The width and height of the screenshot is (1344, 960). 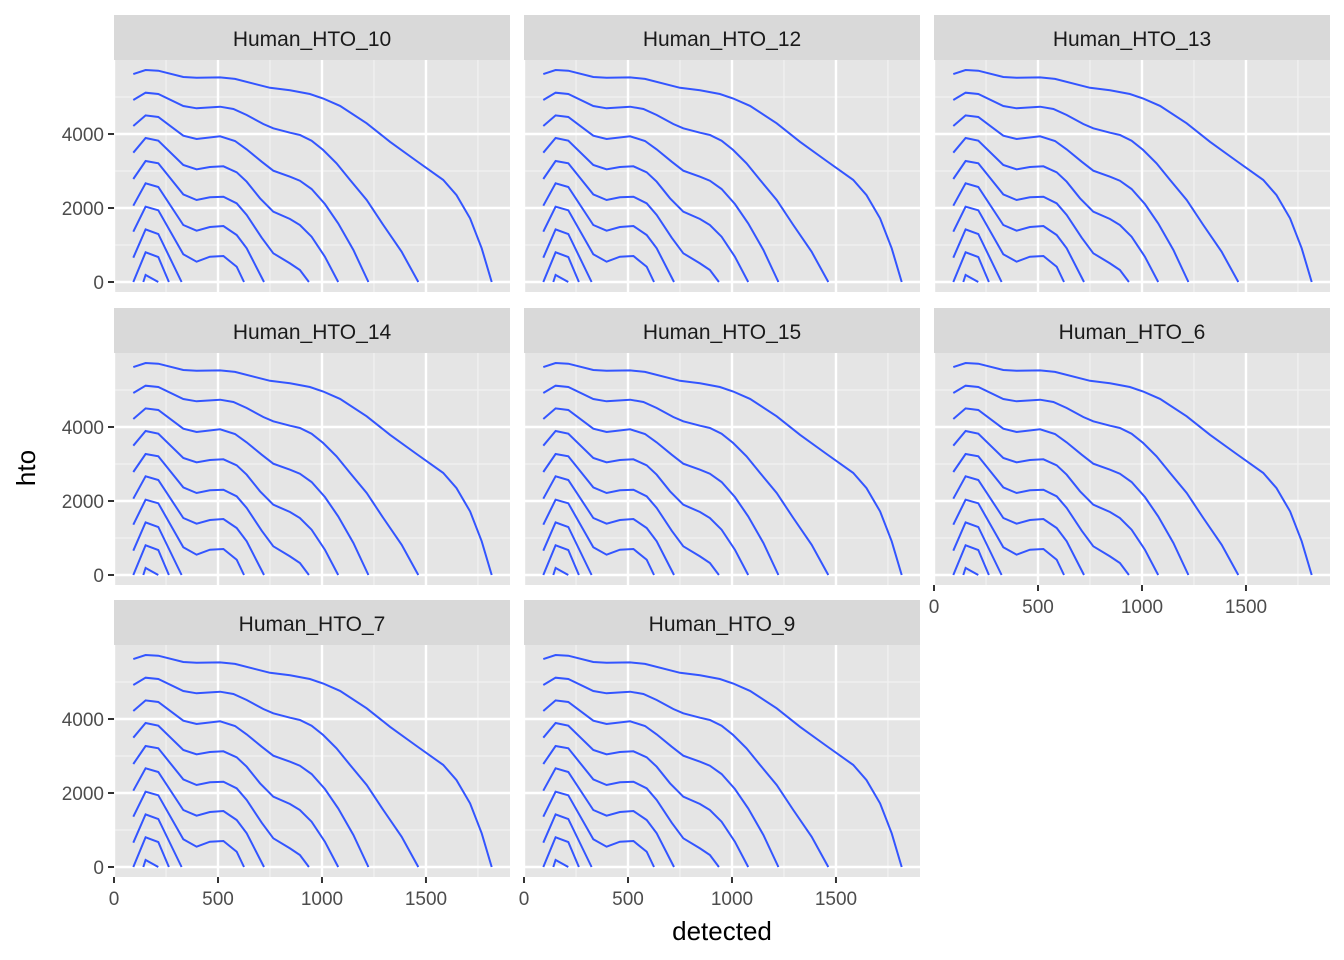 I want to click on facet-strip-label: Human_HTO_12, so click(x=722, y=39).